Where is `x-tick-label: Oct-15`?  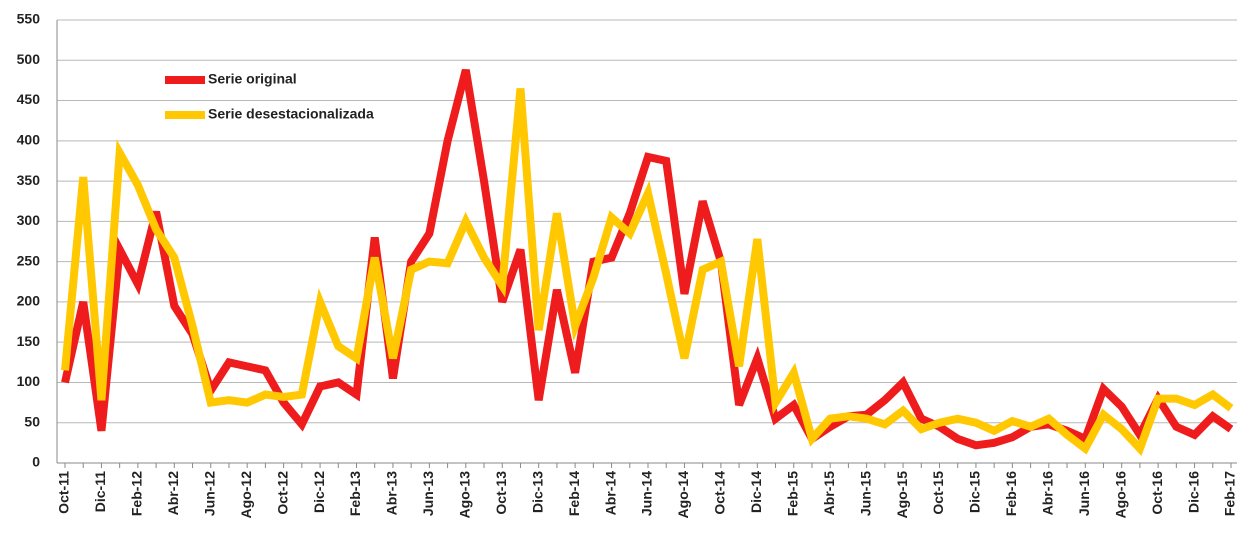 x-tick-label: Oct-15 is located at coordinates (938, 493).